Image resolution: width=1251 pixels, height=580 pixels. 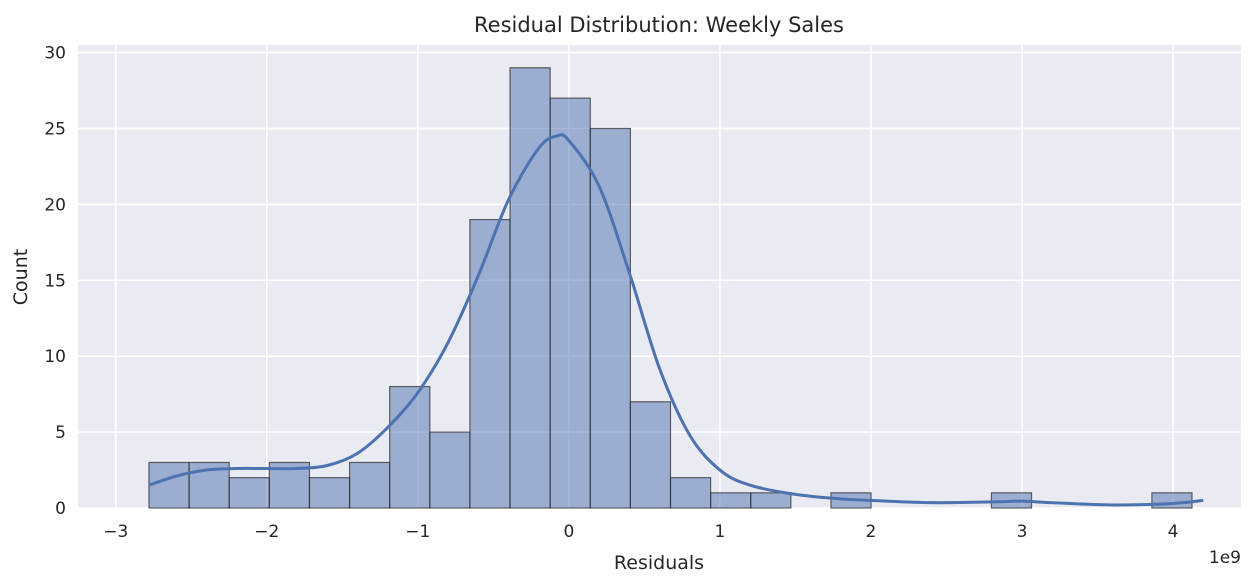 What do you see at coordinates (1022, 532) in the screenshot?
I see `x-tick-label: 3` at bounding box center [1022, 532].